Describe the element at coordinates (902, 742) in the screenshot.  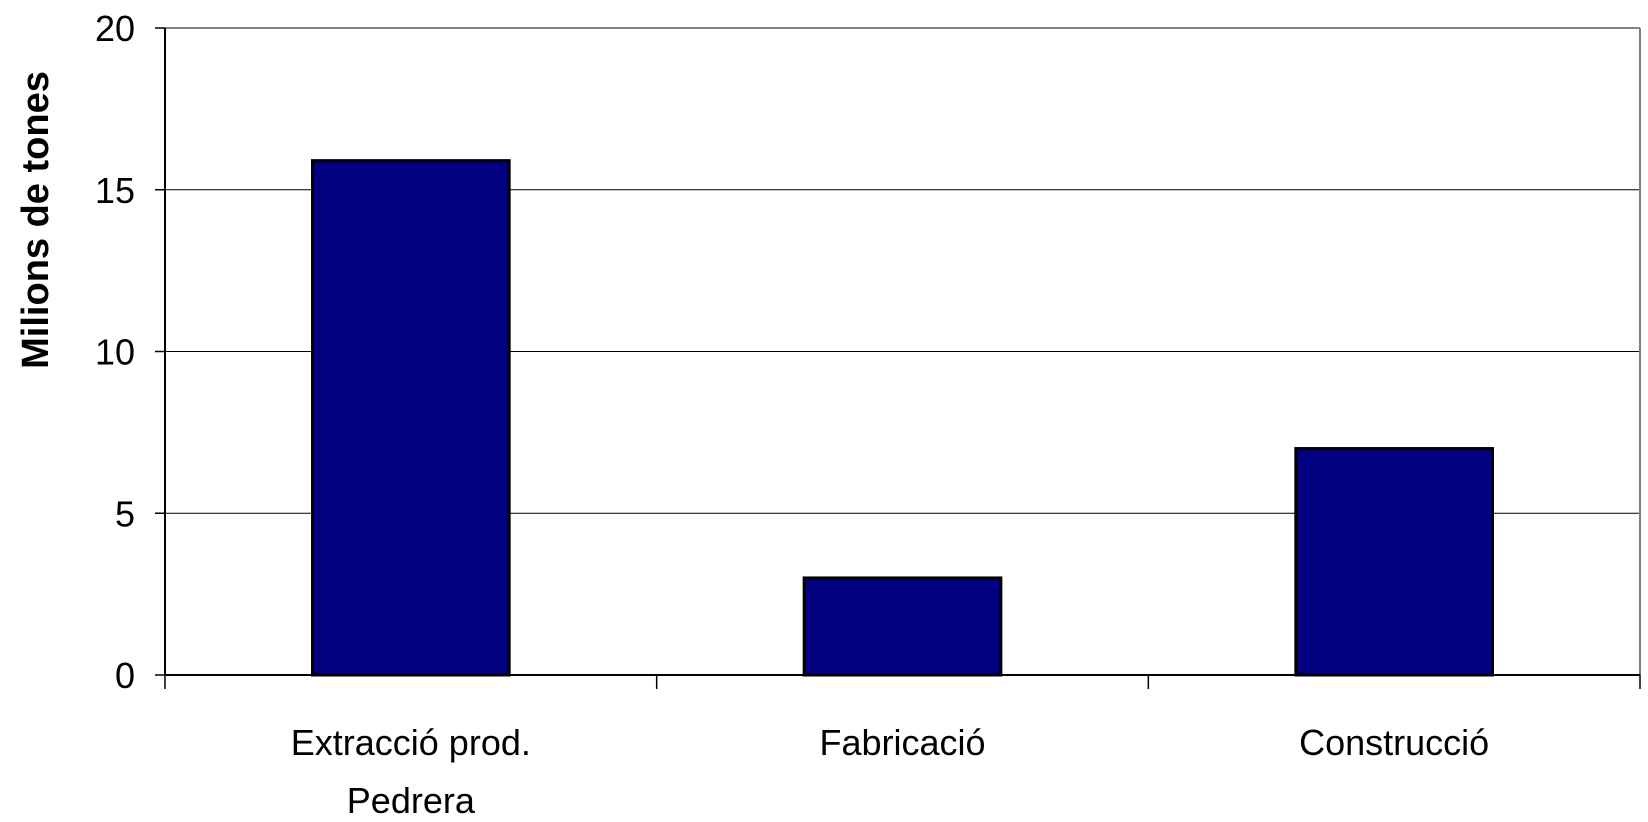
I see `x-tick-label: Fabricació` at that location.